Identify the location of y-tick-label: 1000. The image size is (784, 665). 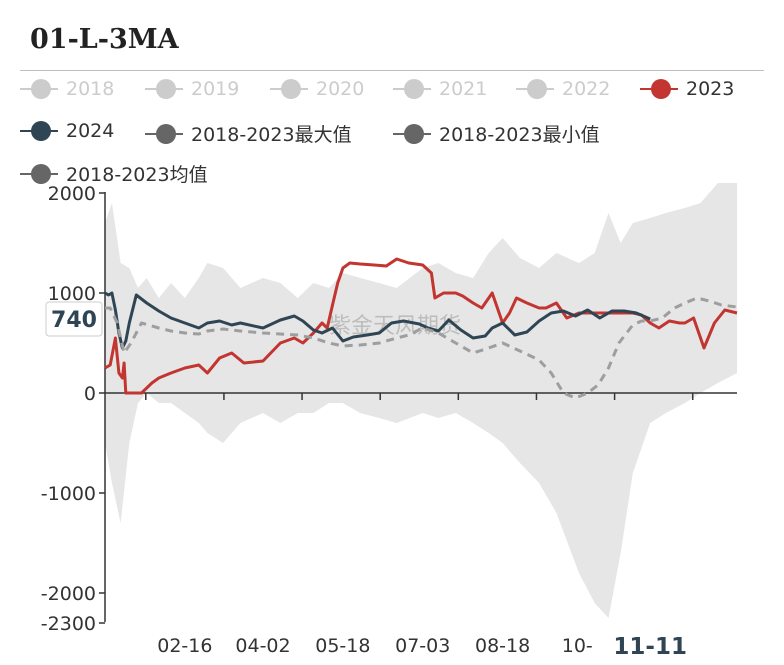
(72, 294).